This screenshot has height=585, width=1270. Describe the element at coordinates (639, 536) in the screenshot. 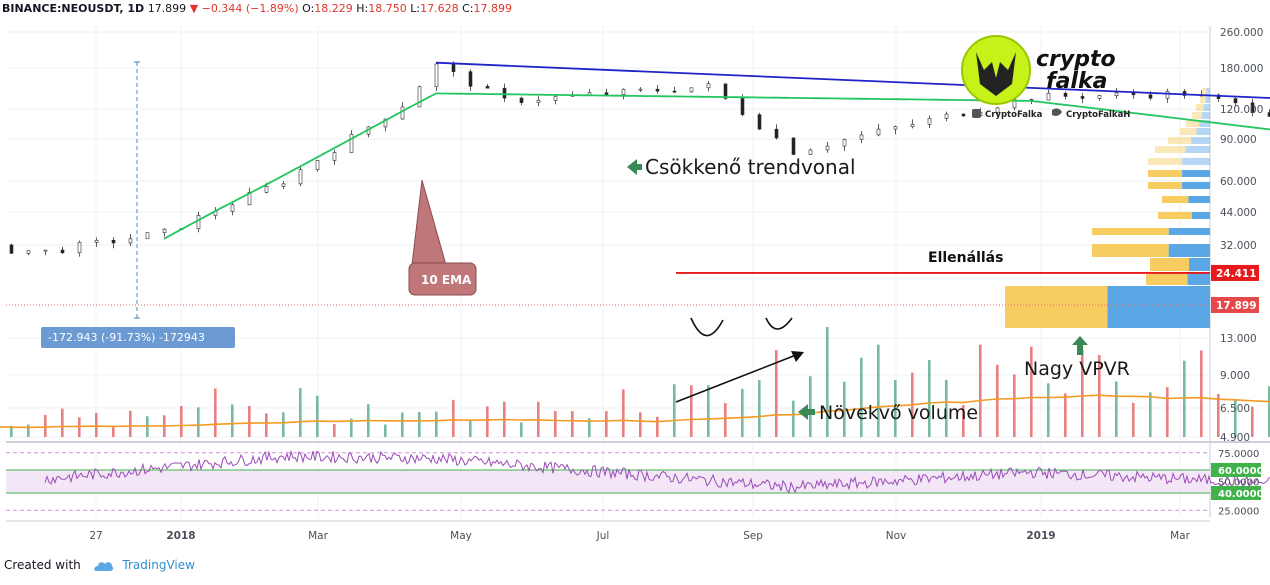

I see `time-axis: 27 2018 Mar May Jul Sep Nov 2019 Mar` at that location.